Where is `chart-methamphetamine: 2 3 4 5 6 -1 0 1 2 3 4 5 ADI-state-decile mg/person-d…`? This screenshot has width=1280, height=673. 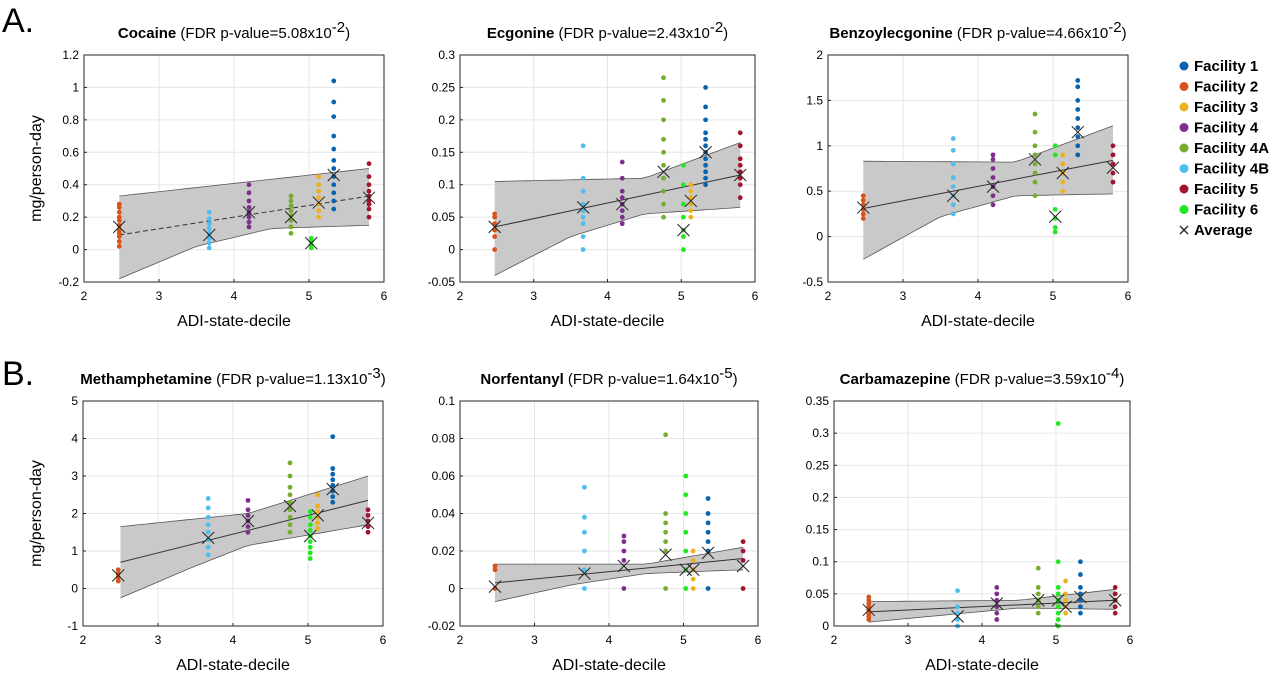
chart-methamphetamine: 2 3 4 5 6 -1 0 1 2 3 4 5 ADI-state-decile mg/person-d… is located at coordinates (207, 519).